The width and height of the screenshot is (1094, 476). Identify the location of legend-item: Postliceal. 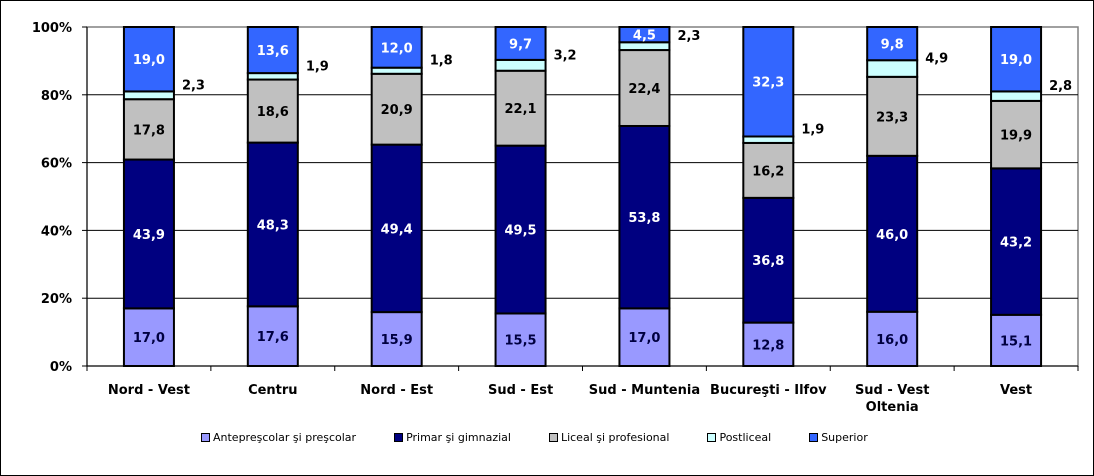
(739, 437).